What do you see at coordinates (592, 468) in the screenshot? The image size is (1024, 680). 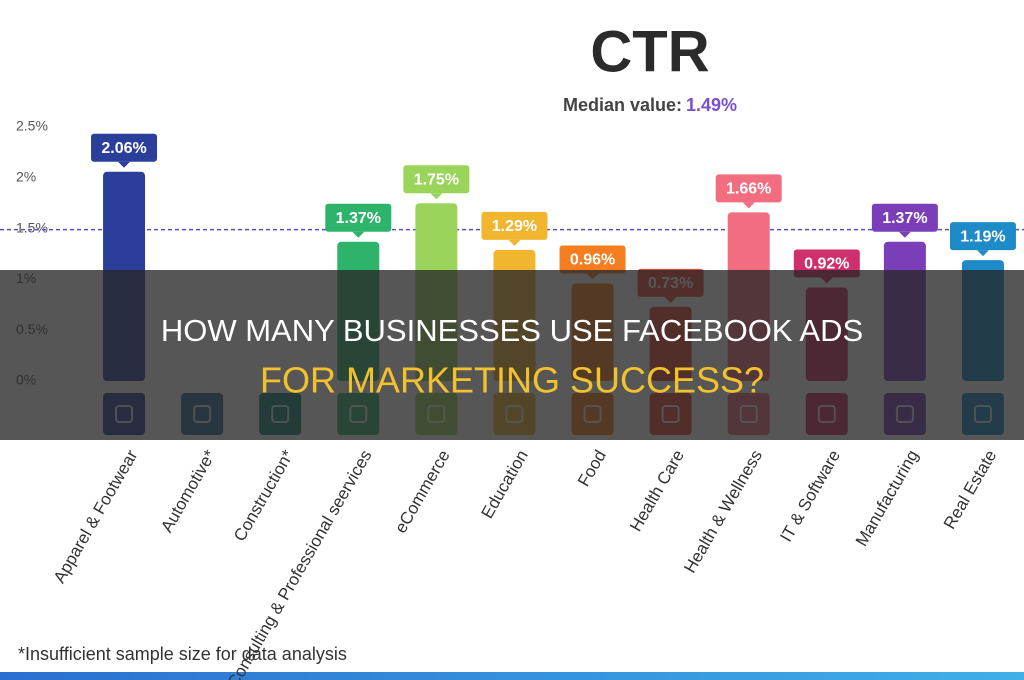 I see `x-tick-label: Food` at bounding box center [592, 468].